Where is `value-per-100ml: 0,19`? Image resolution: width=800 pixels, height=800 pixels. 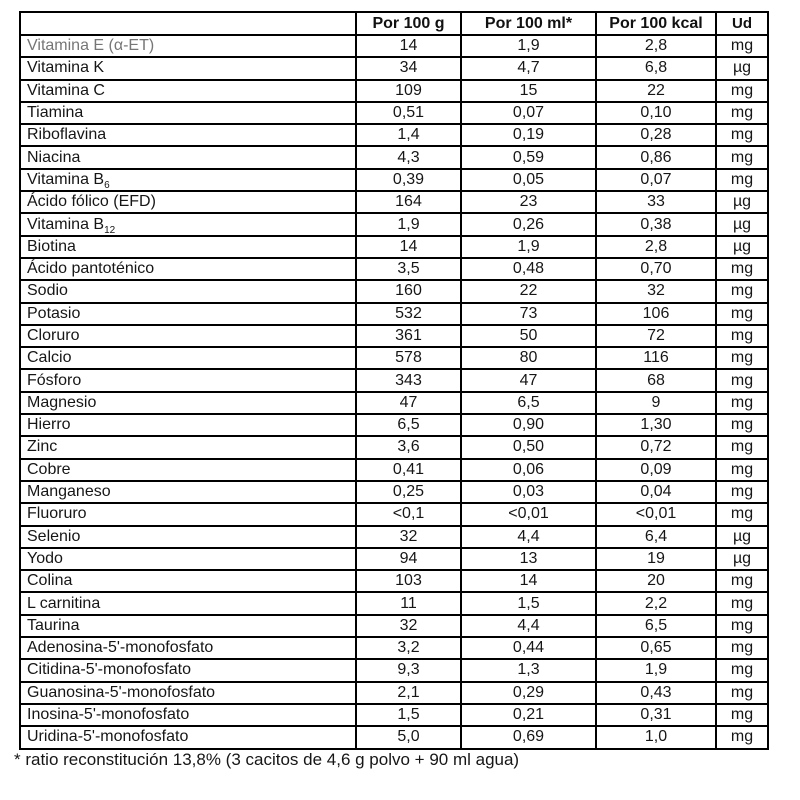
value-per-100ml: 0,19 is located at coordinates (528, 135).